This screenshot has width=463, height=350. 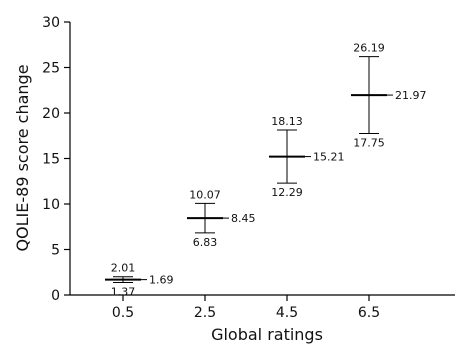 What do you see at coordinates (287, 192) in the screenshot?
I see `lower-value-label: 12.29` at bounding box center [287, 192].